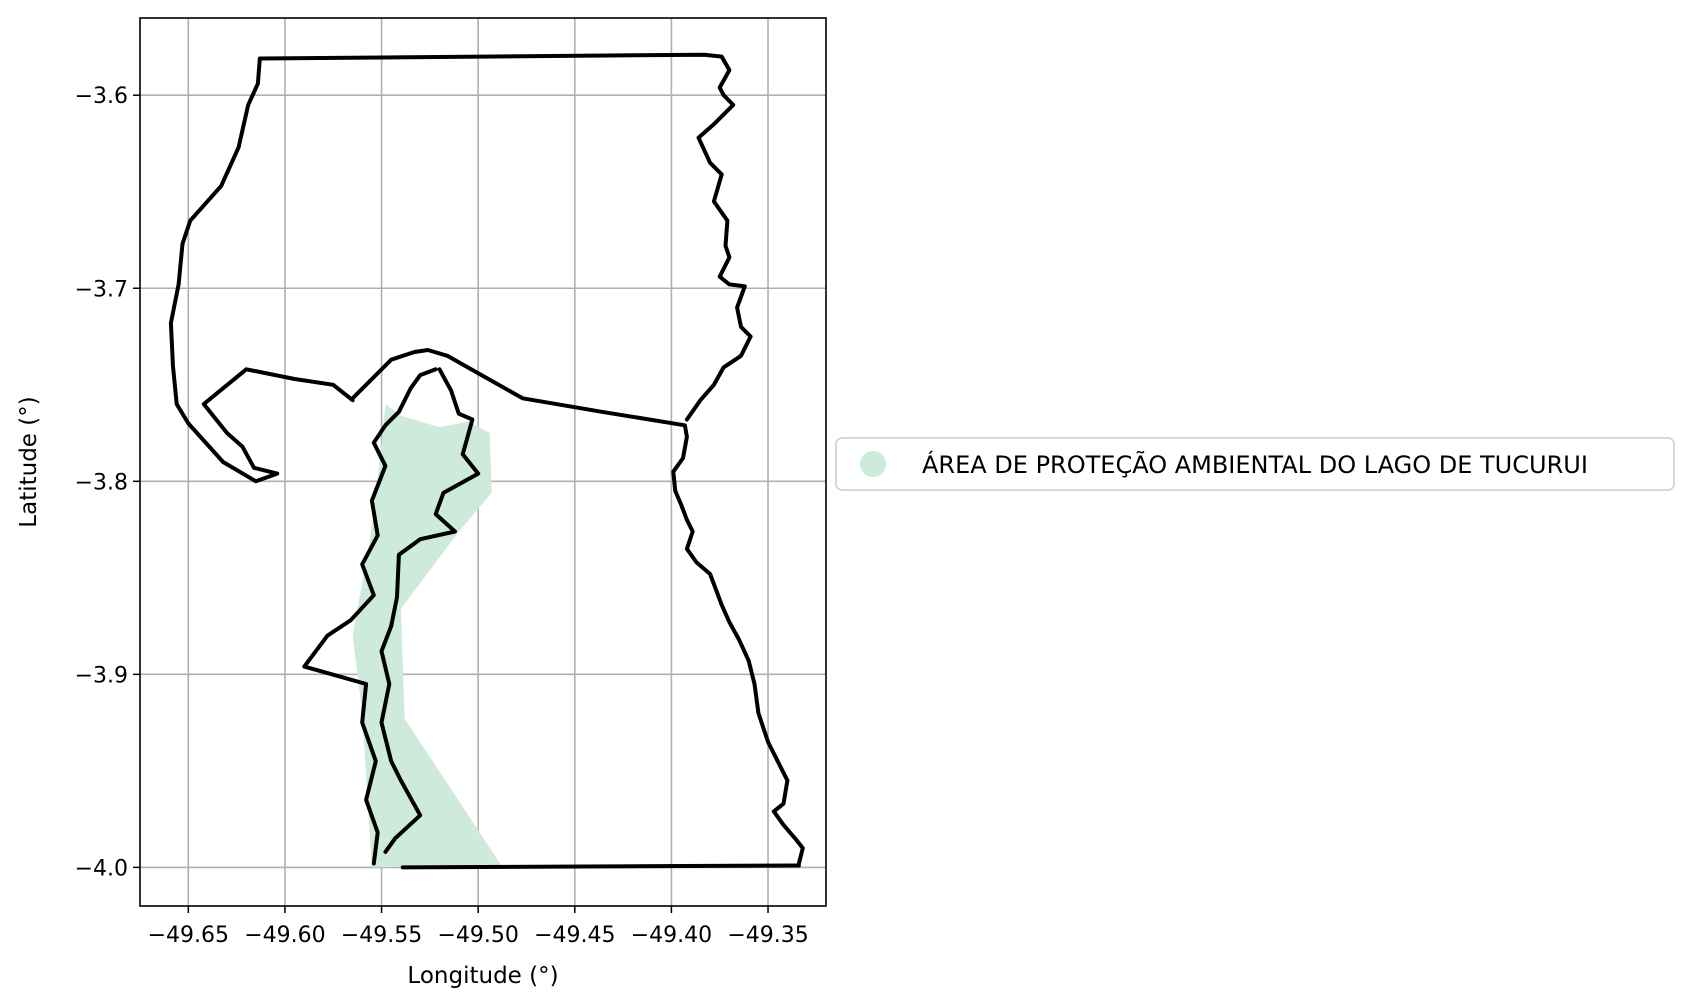  I want to click on boundary-south-outline, so click(600, 866).